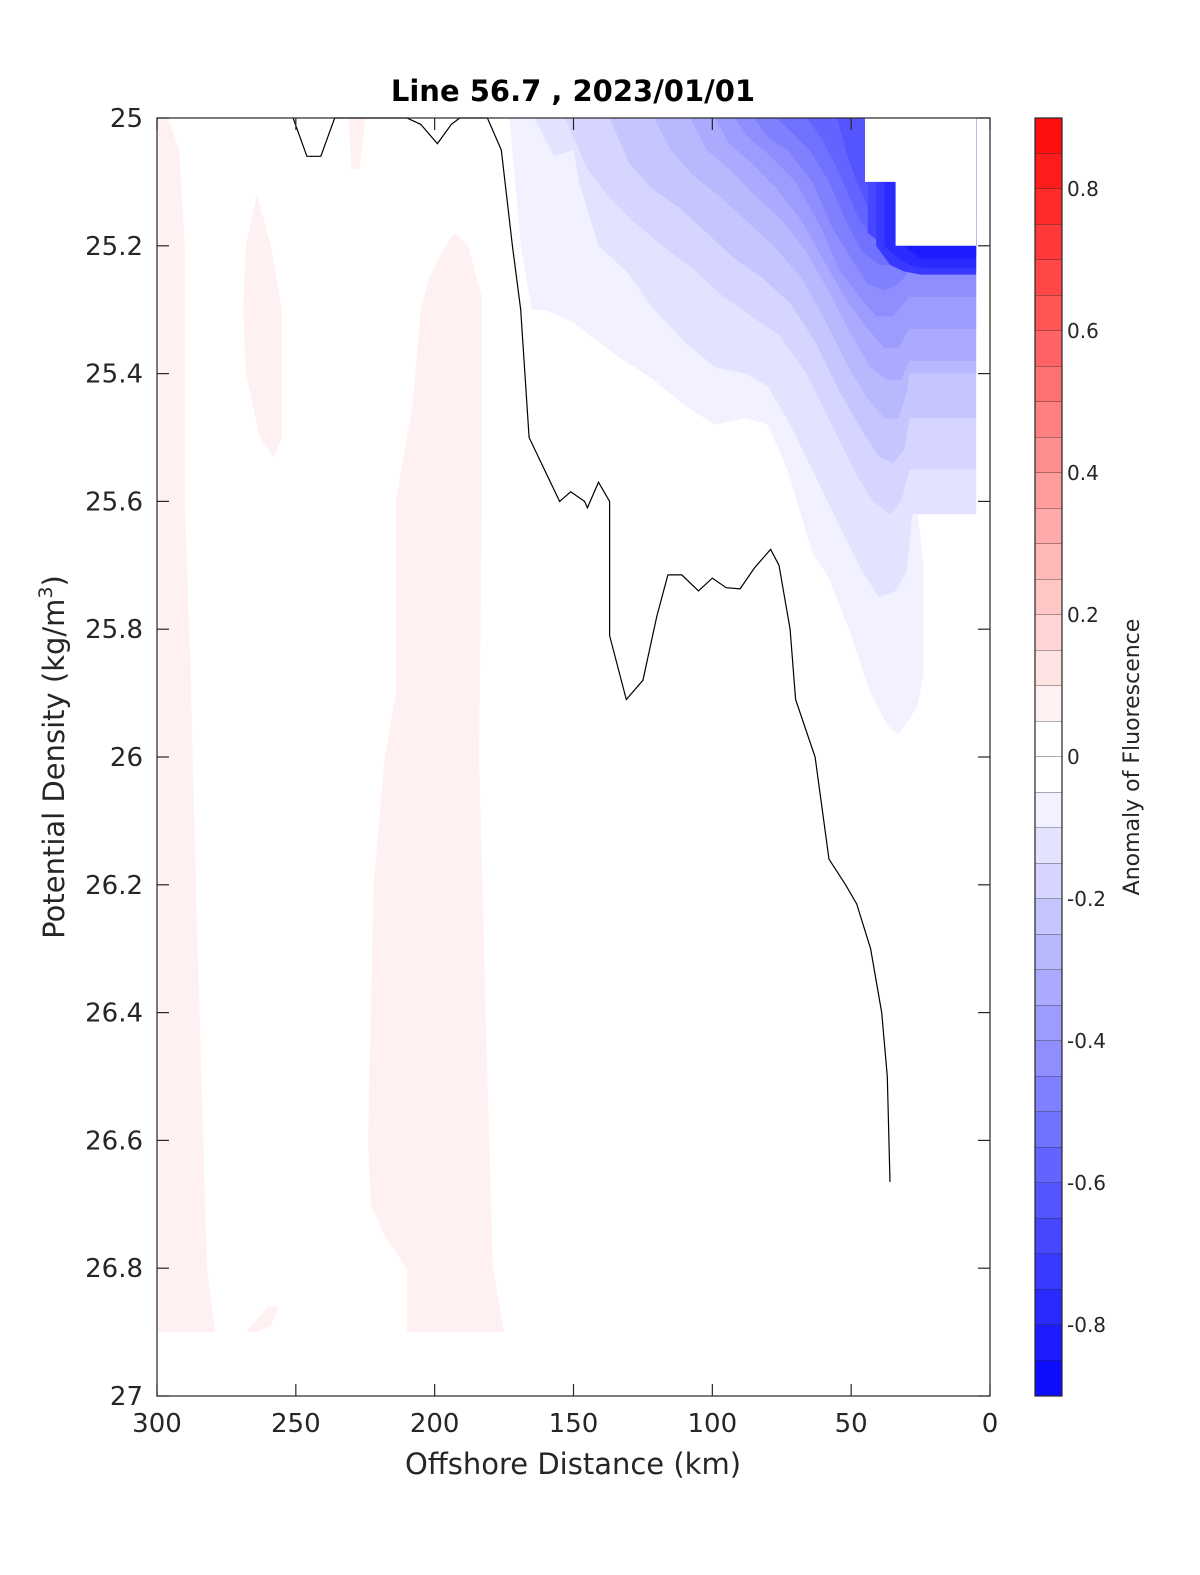 This screenshot has width=1200, height=1575. I want to click on y-tick-label: 26.6, so click(114, 1141).